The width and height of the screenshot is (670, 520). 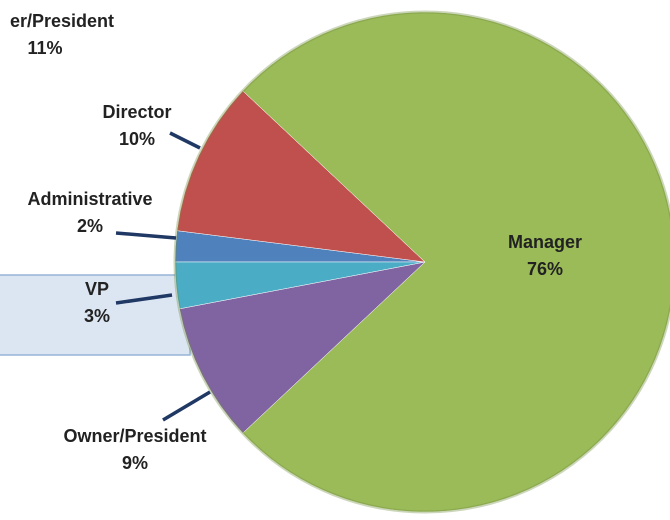 What do you see at coordinates (136, 112) in the screenshot?
I see `slice-label: Director` at bounding box center [136, 112].